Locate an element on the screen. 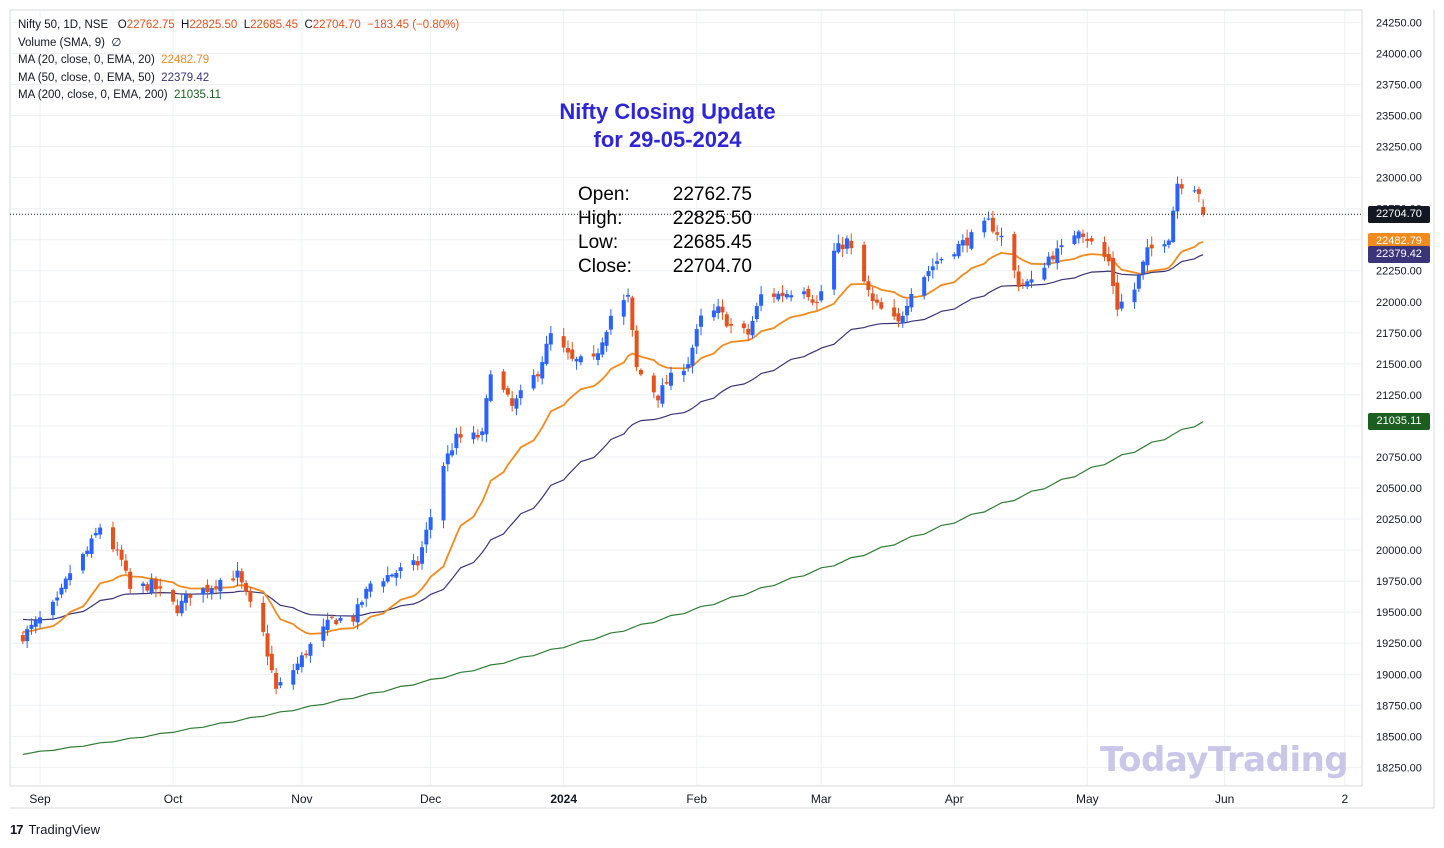  legend-low-value: 22685.45 is located at coordinates (274, 25).